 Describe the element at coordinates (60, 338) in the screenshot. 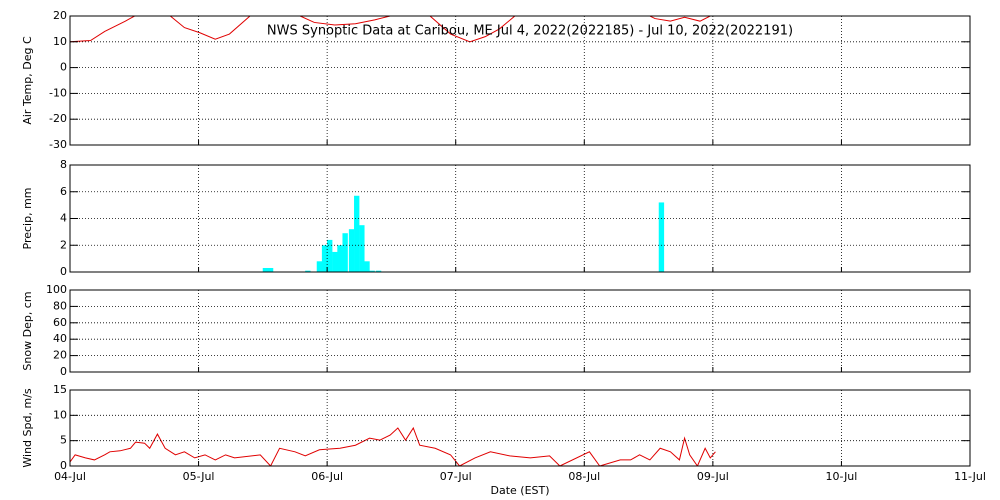

I see `y-tick-label: 40` at that location.